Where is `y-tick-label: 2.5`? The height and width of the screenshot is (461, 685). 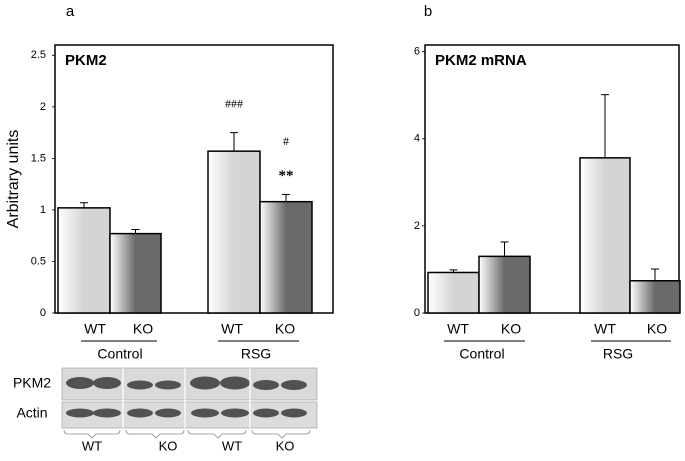 y-tick-label: 2.5 is located at coordinates (38, 55).